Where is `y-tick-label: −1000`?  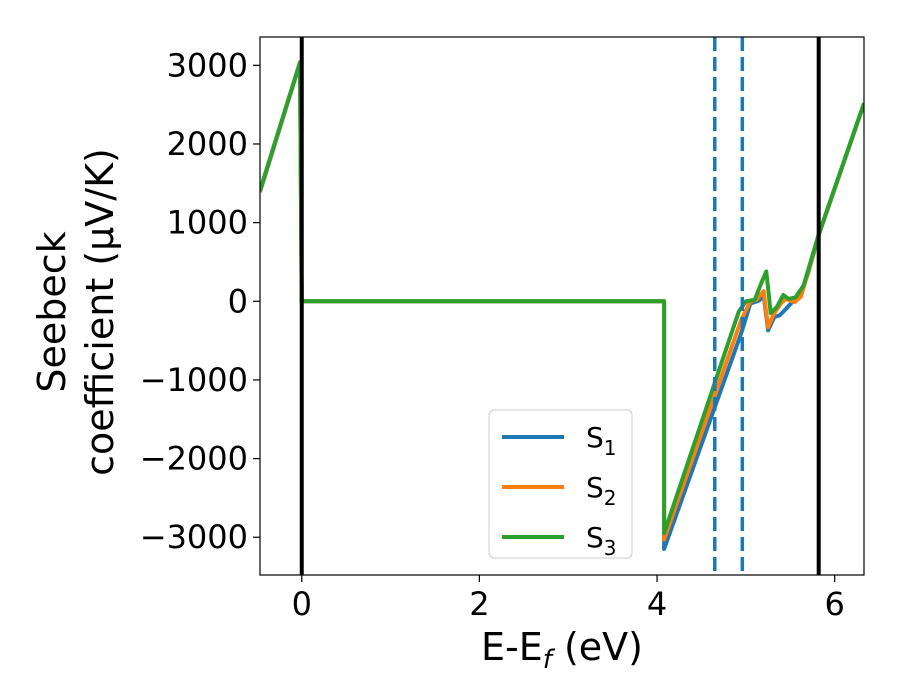
y-tick-label: −1000 is located at coordinates (194, 380).